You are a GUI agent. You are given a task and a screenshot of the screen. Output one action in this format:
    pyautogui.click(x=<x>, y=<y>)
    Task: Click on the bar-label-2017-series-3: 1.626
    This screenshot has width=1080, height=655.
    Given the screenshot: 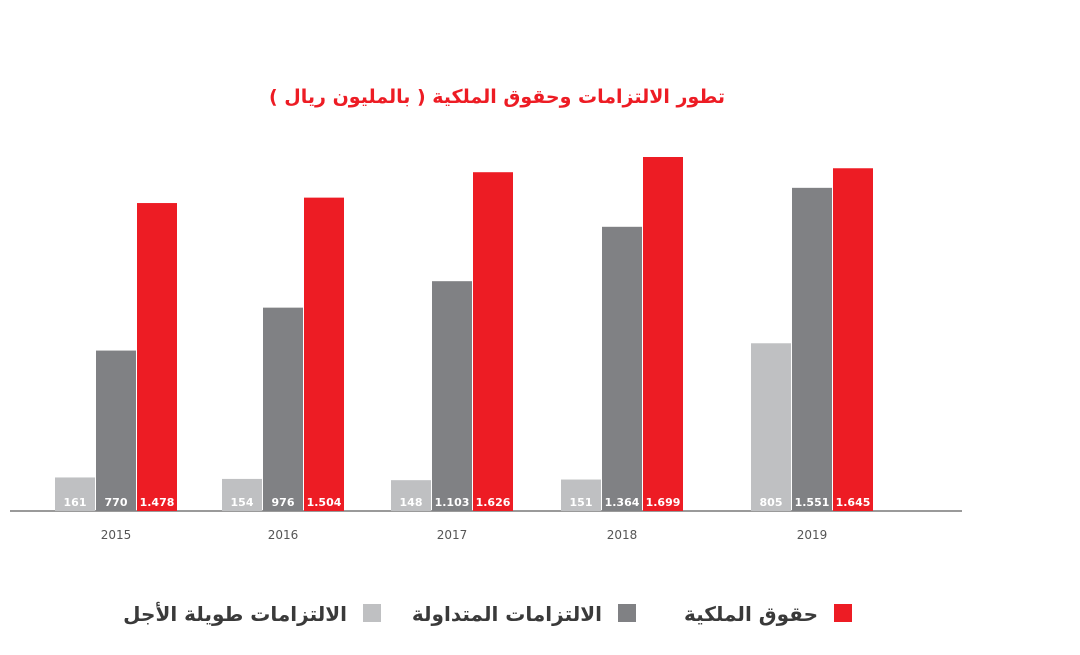 What is the action you would take?
    pyautogui.click(x=493, y=502)
    